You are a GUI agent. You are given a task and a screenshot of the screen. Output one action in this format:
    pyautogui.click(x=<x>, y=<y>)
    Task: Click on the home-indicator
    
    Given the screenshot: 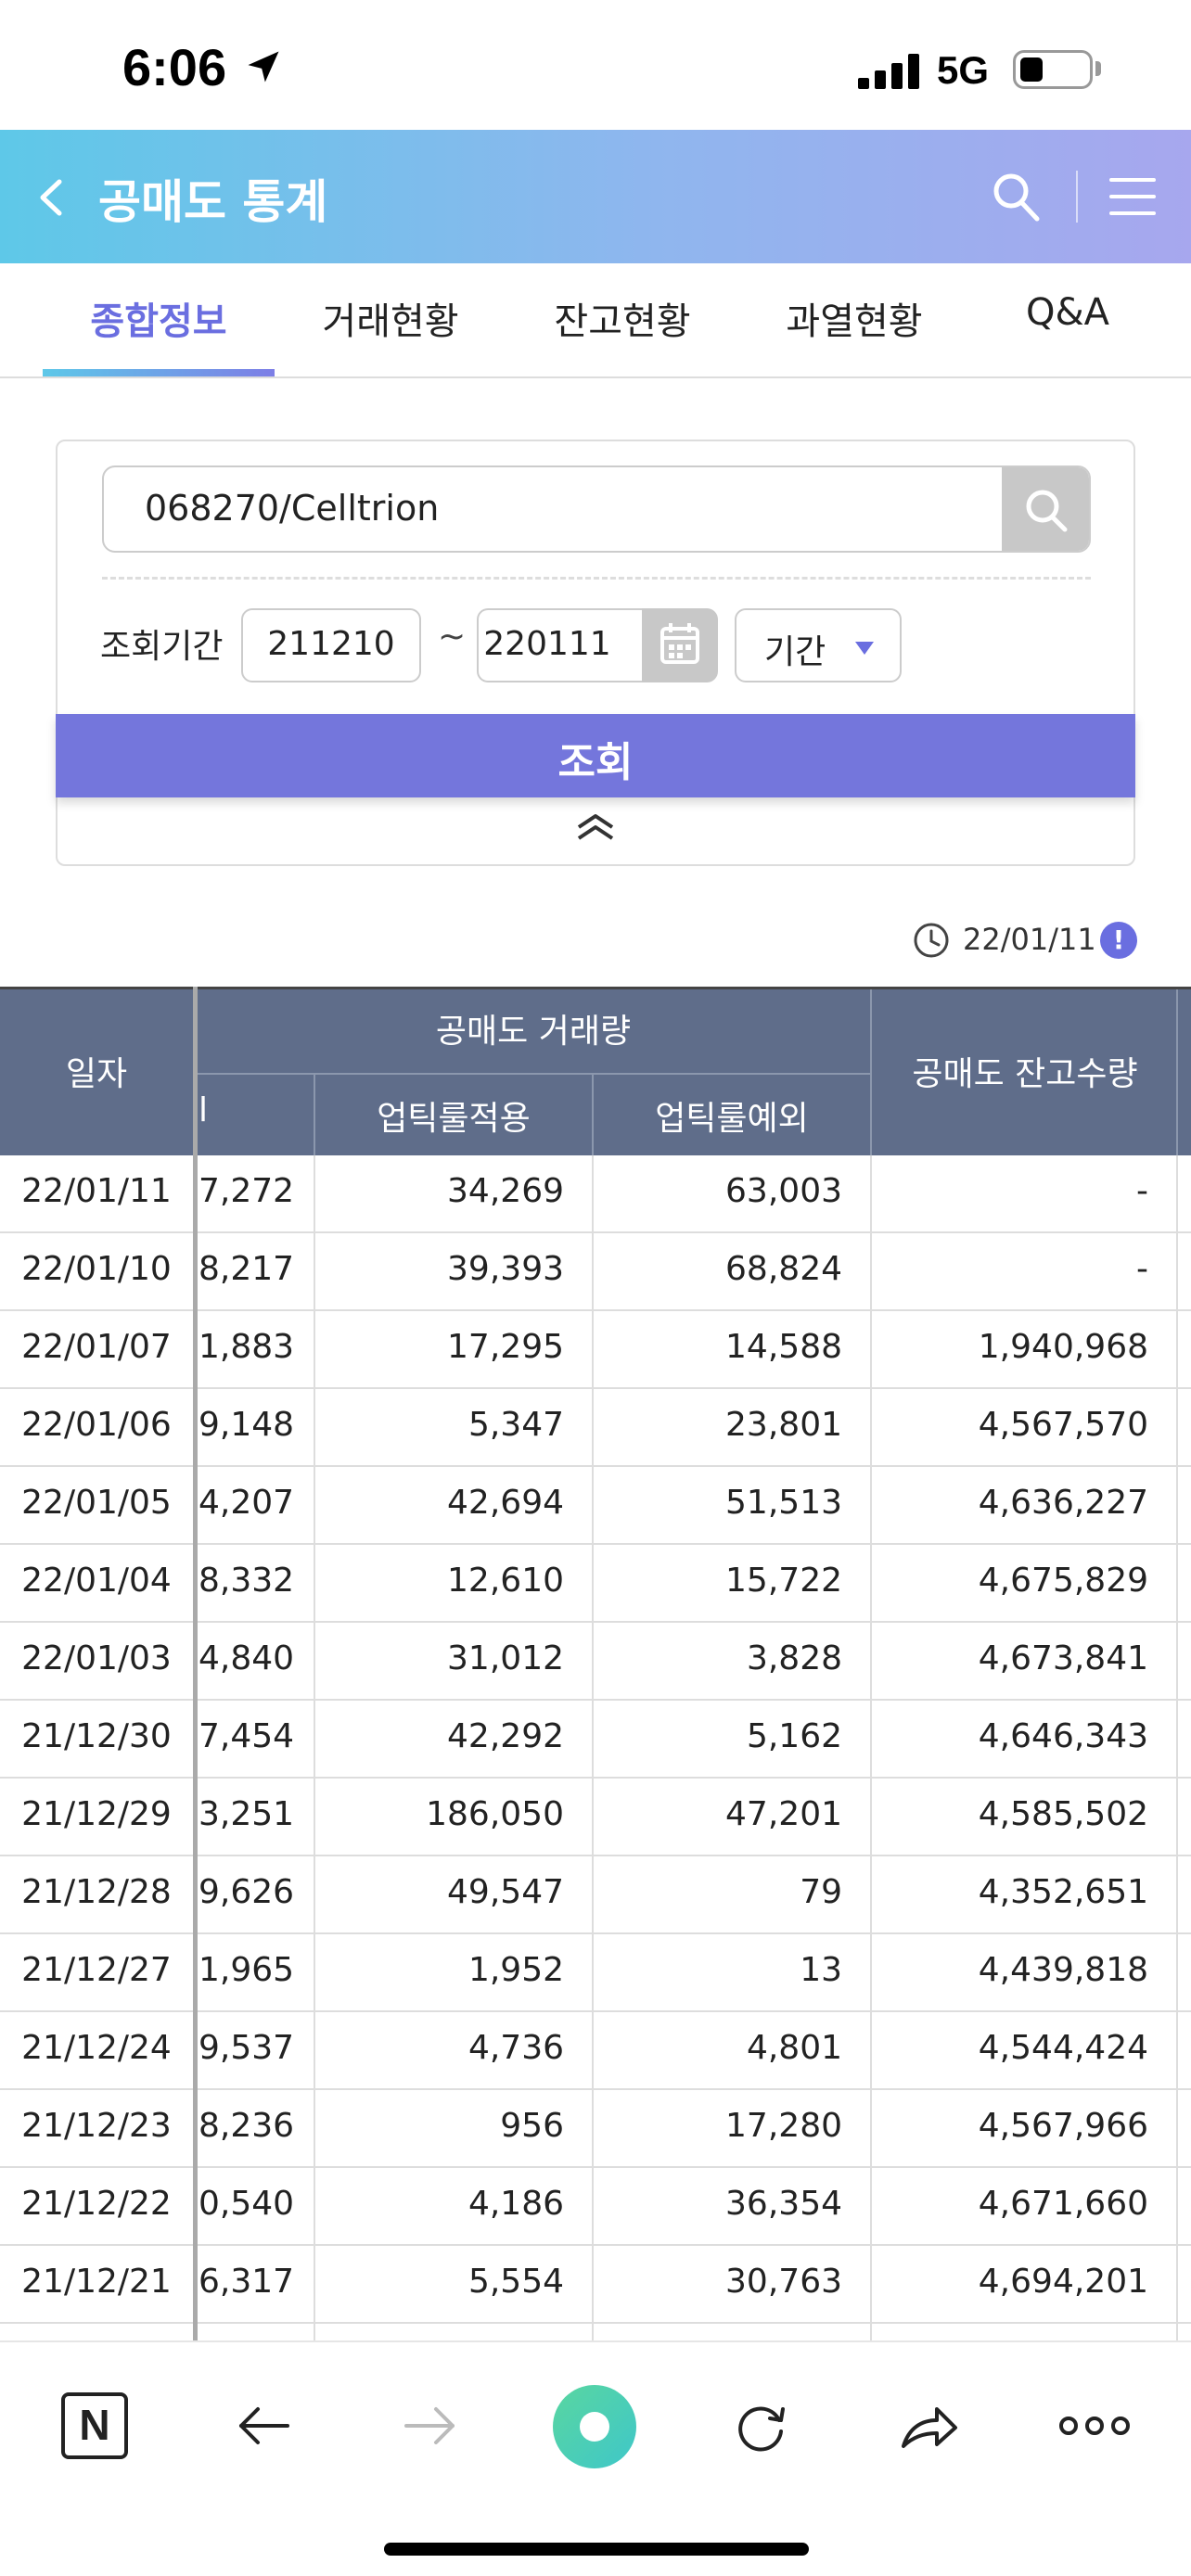 What is the action you would take?
    pyautogui.click(x=597, y=2549)
    